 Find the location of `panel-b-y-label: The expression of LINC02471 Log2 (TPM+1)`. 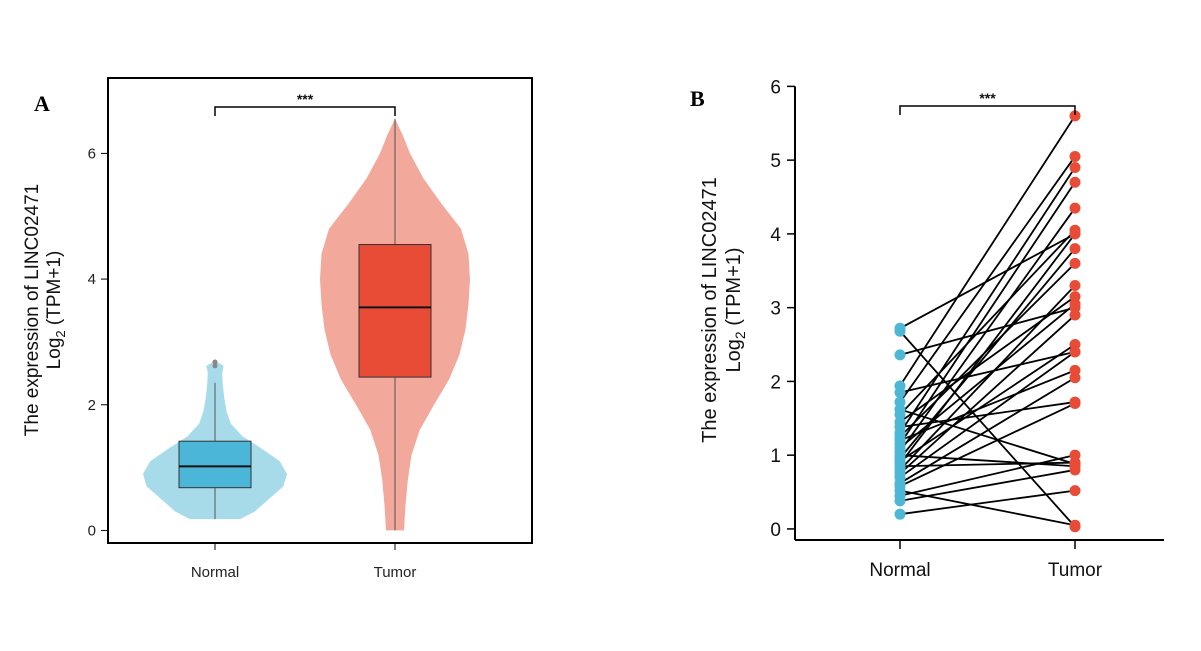

panel-b-y-label: The expression of LINC02471 Log2 (TPM+1) is located at coordinates (723, 310).